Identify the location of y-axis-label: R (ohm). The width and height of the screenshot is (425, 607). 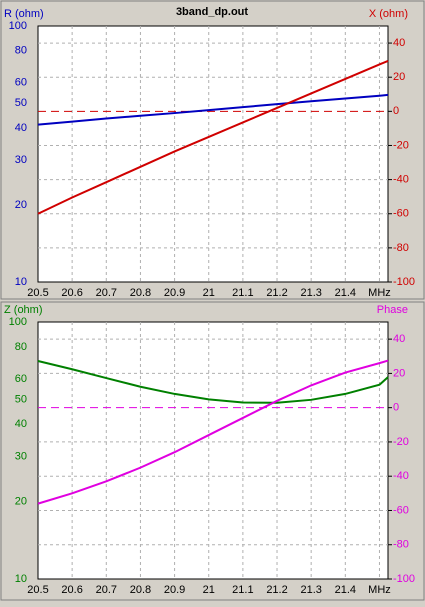
(24, 14).